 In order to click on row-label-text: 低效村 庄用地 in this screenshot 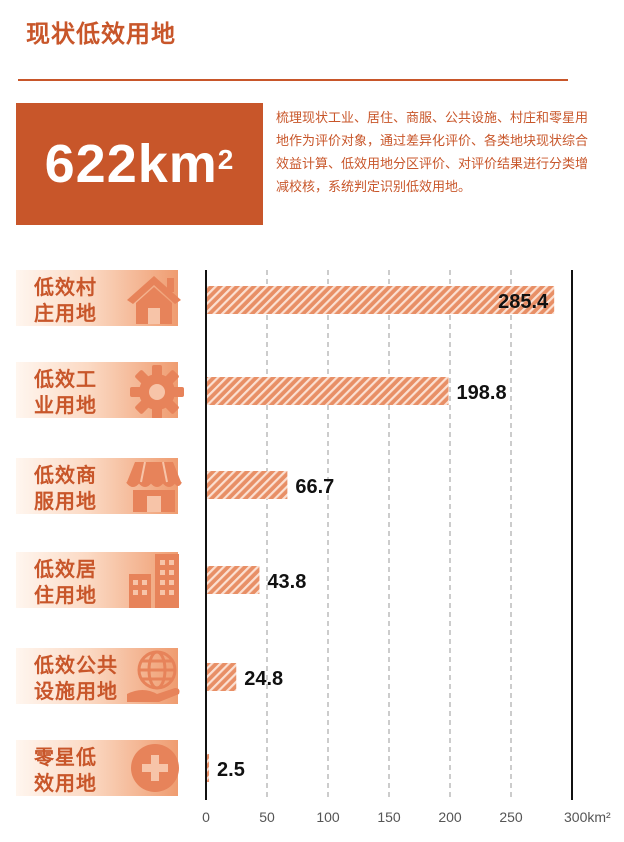, I will do `click(79, 300)`.